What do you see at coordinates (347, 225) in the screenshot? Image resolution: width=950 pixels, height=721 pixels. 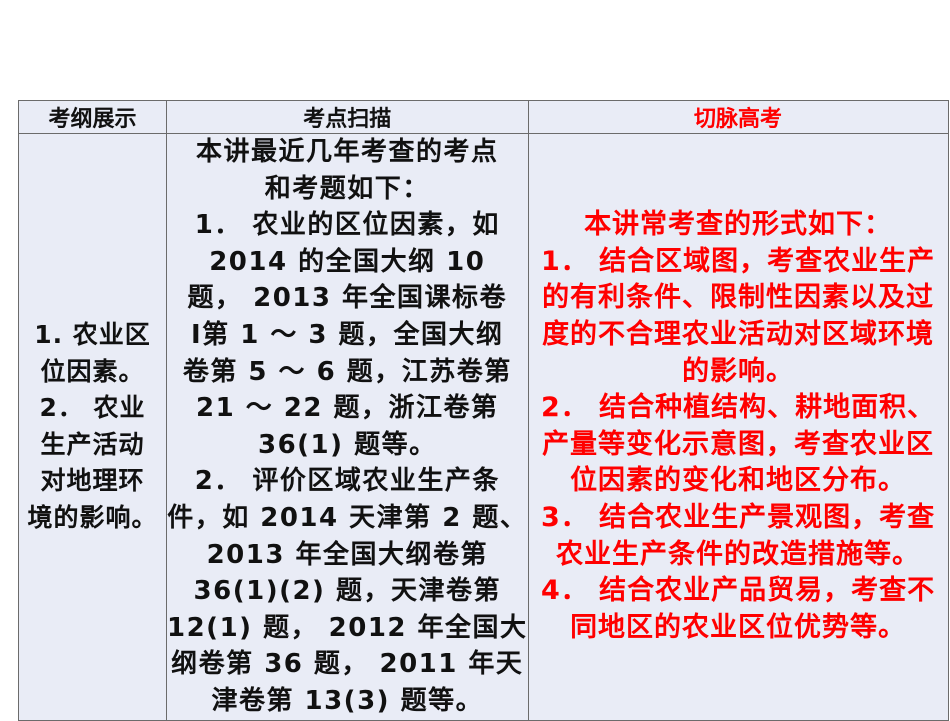 I see `scan-line: 1． 农业的区位因素，如` at bounding box center [347, 225].